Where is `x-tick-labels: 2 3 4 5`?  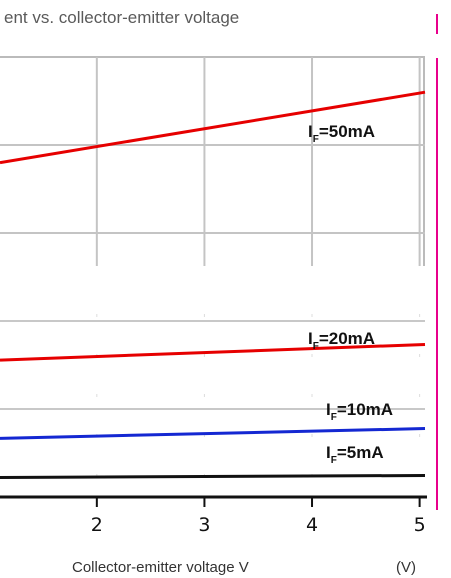 x-tick-labels: 2 3 4 5 is located at coordinates (258, 525).